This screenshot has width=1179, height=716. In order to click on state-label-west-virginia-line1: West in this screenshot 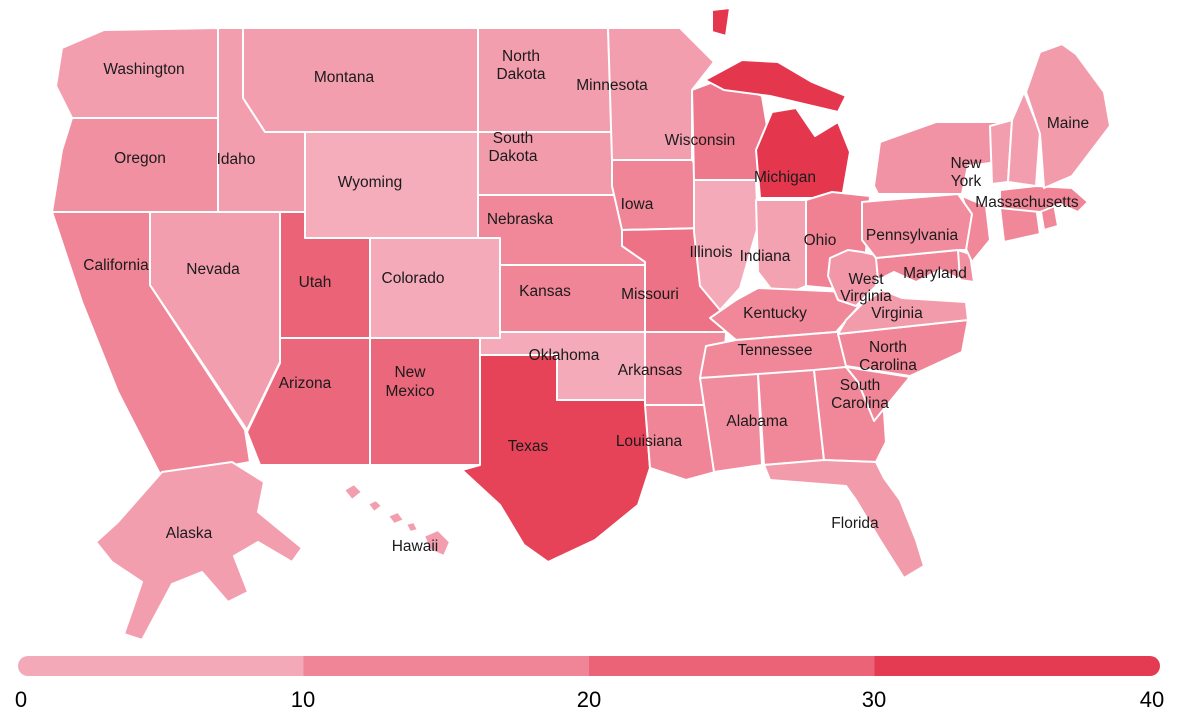, I will do `click(866, 279)`.